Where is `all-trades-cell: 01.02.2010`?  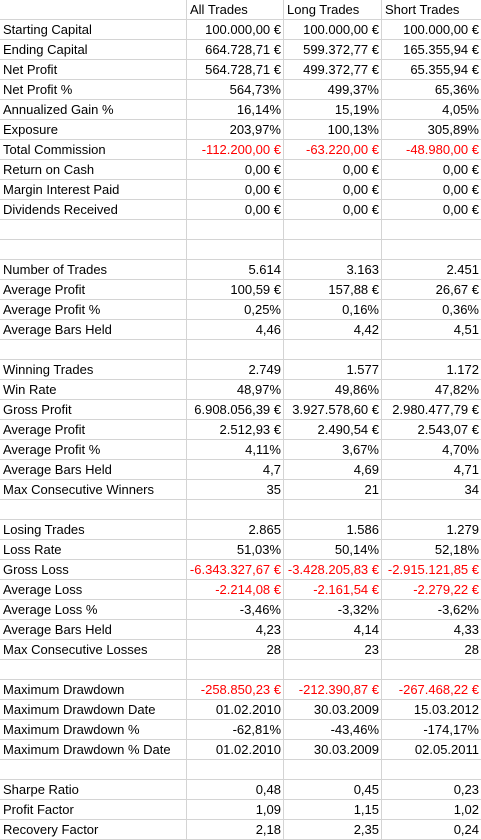 all-trades-cell: 01.02.2010 is located at coordinates (235, 709).